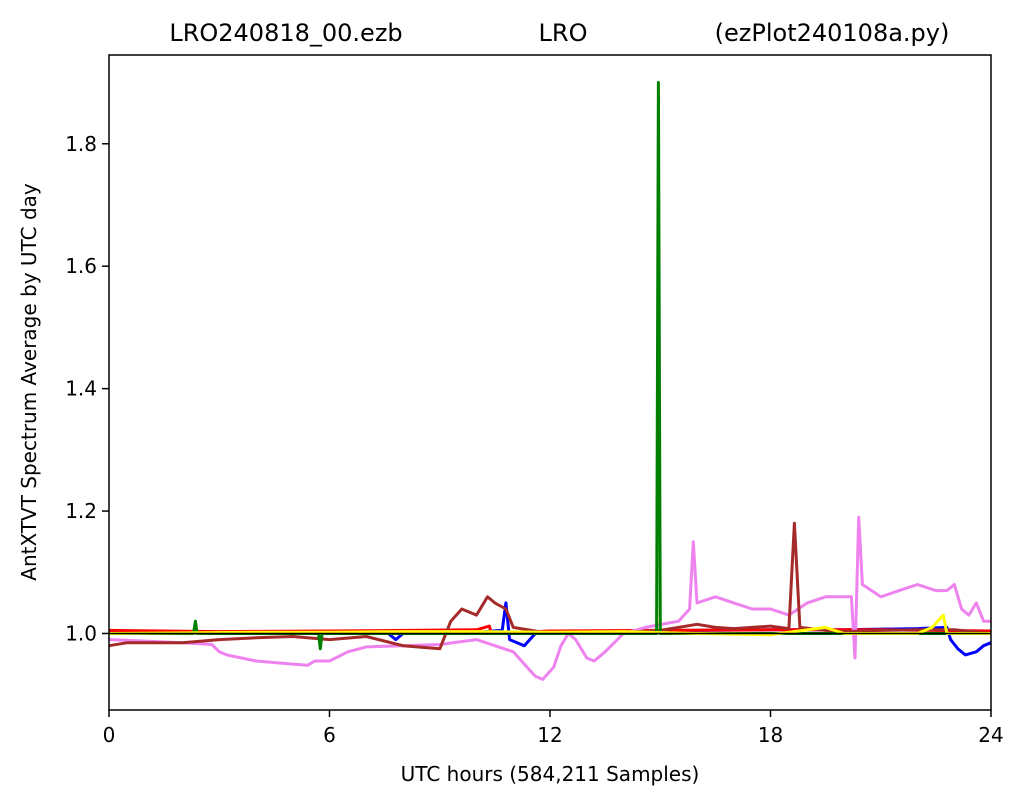 The height and width of the screenshot is (807, 1024). Describe the element at coordinates (285, 33) in the screenshot. I see `header-left-text: LRO240818_00.ezb` at that location.